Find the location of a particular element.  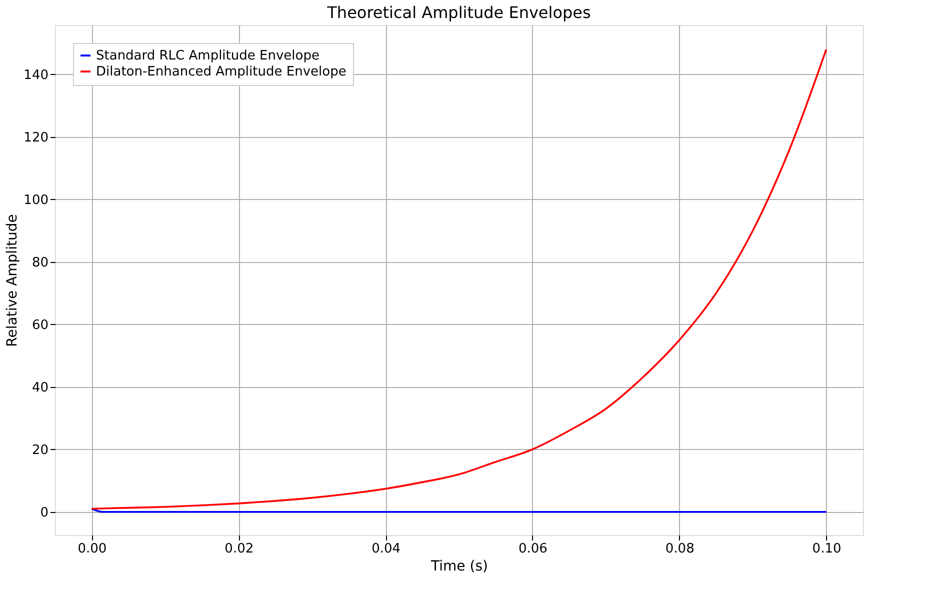

legend-label: Standard RLC Amplitude Envelope is located at coordinates (208, 56).